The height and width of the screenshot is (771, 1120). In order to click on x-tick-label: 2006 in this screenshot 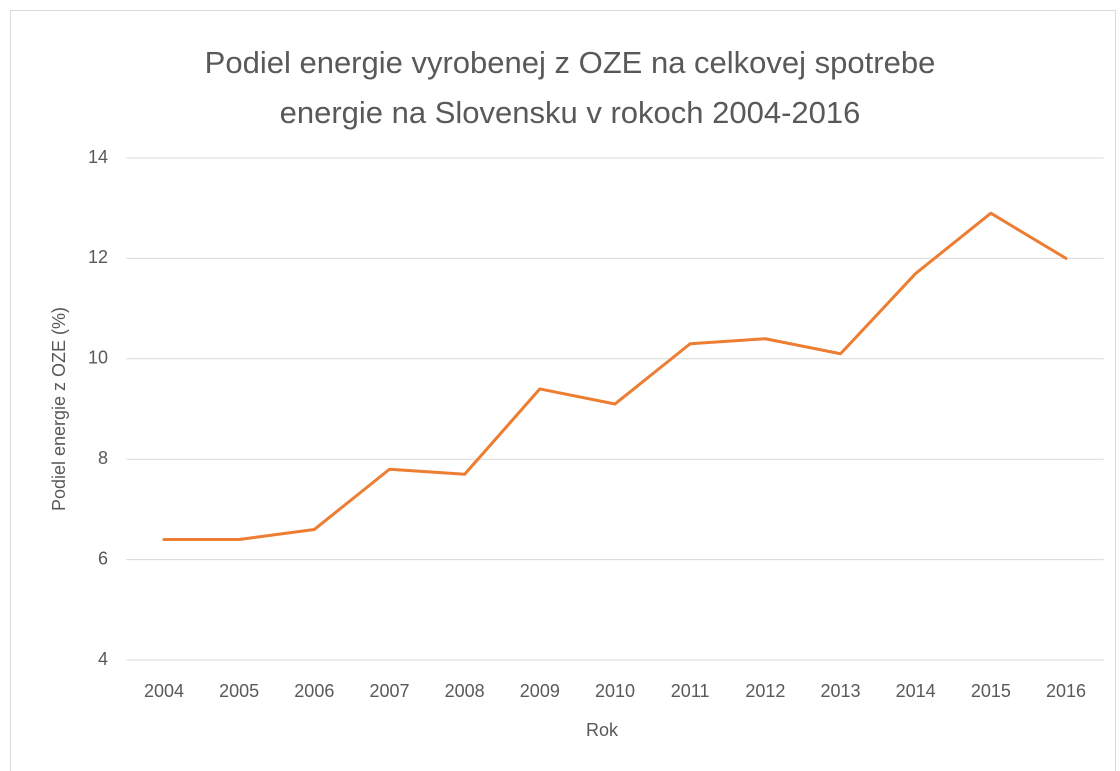, I will do `click(314, 691)`.